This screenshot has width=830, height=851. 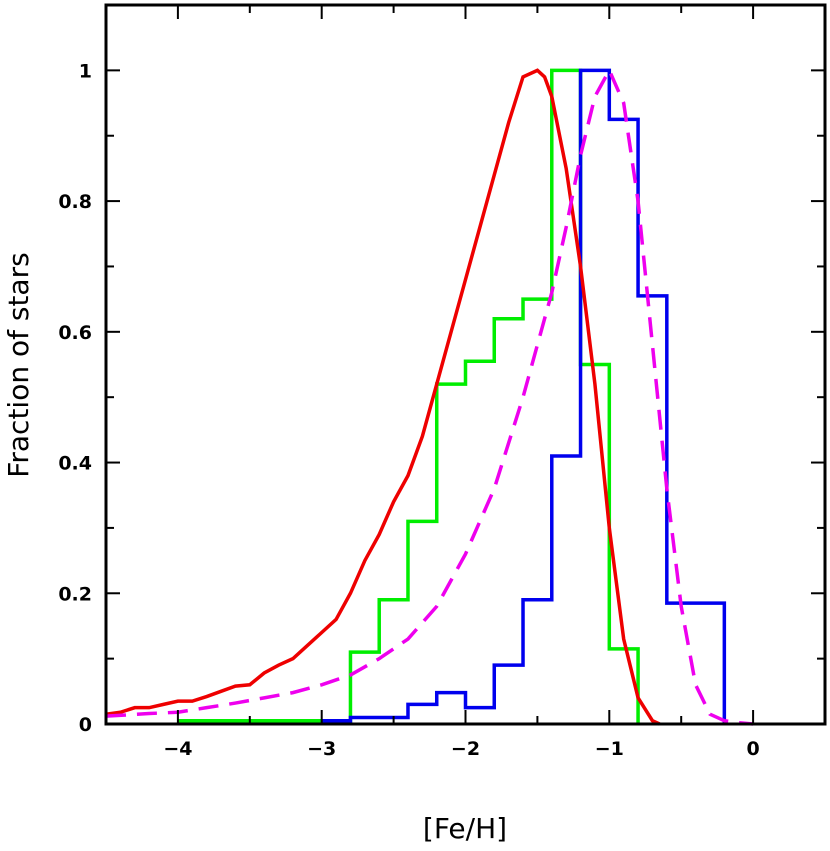 I want to click on y-tick-label: 0, so click(x=85, y=725).